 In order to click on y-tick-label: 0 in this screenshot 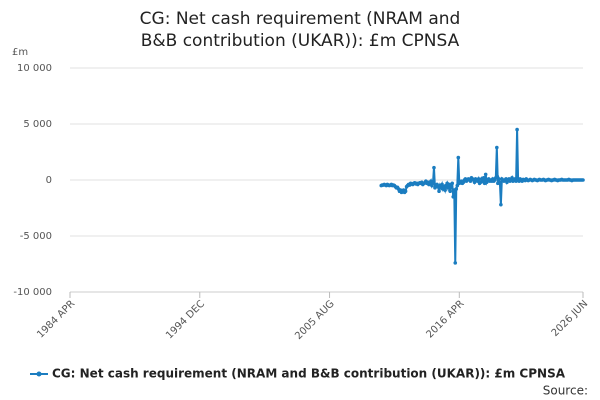, I will do `click(49, 180)`.